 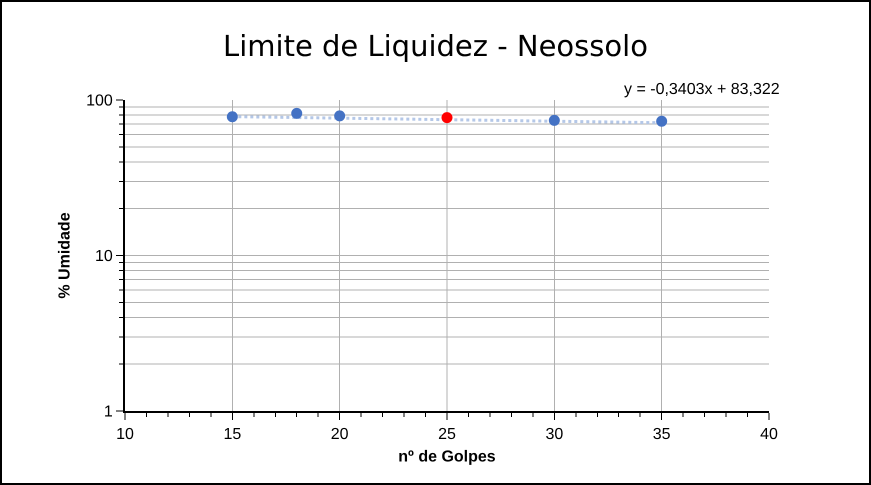 I want to click on x-tick-label: 40, so click(x=769, y=435).